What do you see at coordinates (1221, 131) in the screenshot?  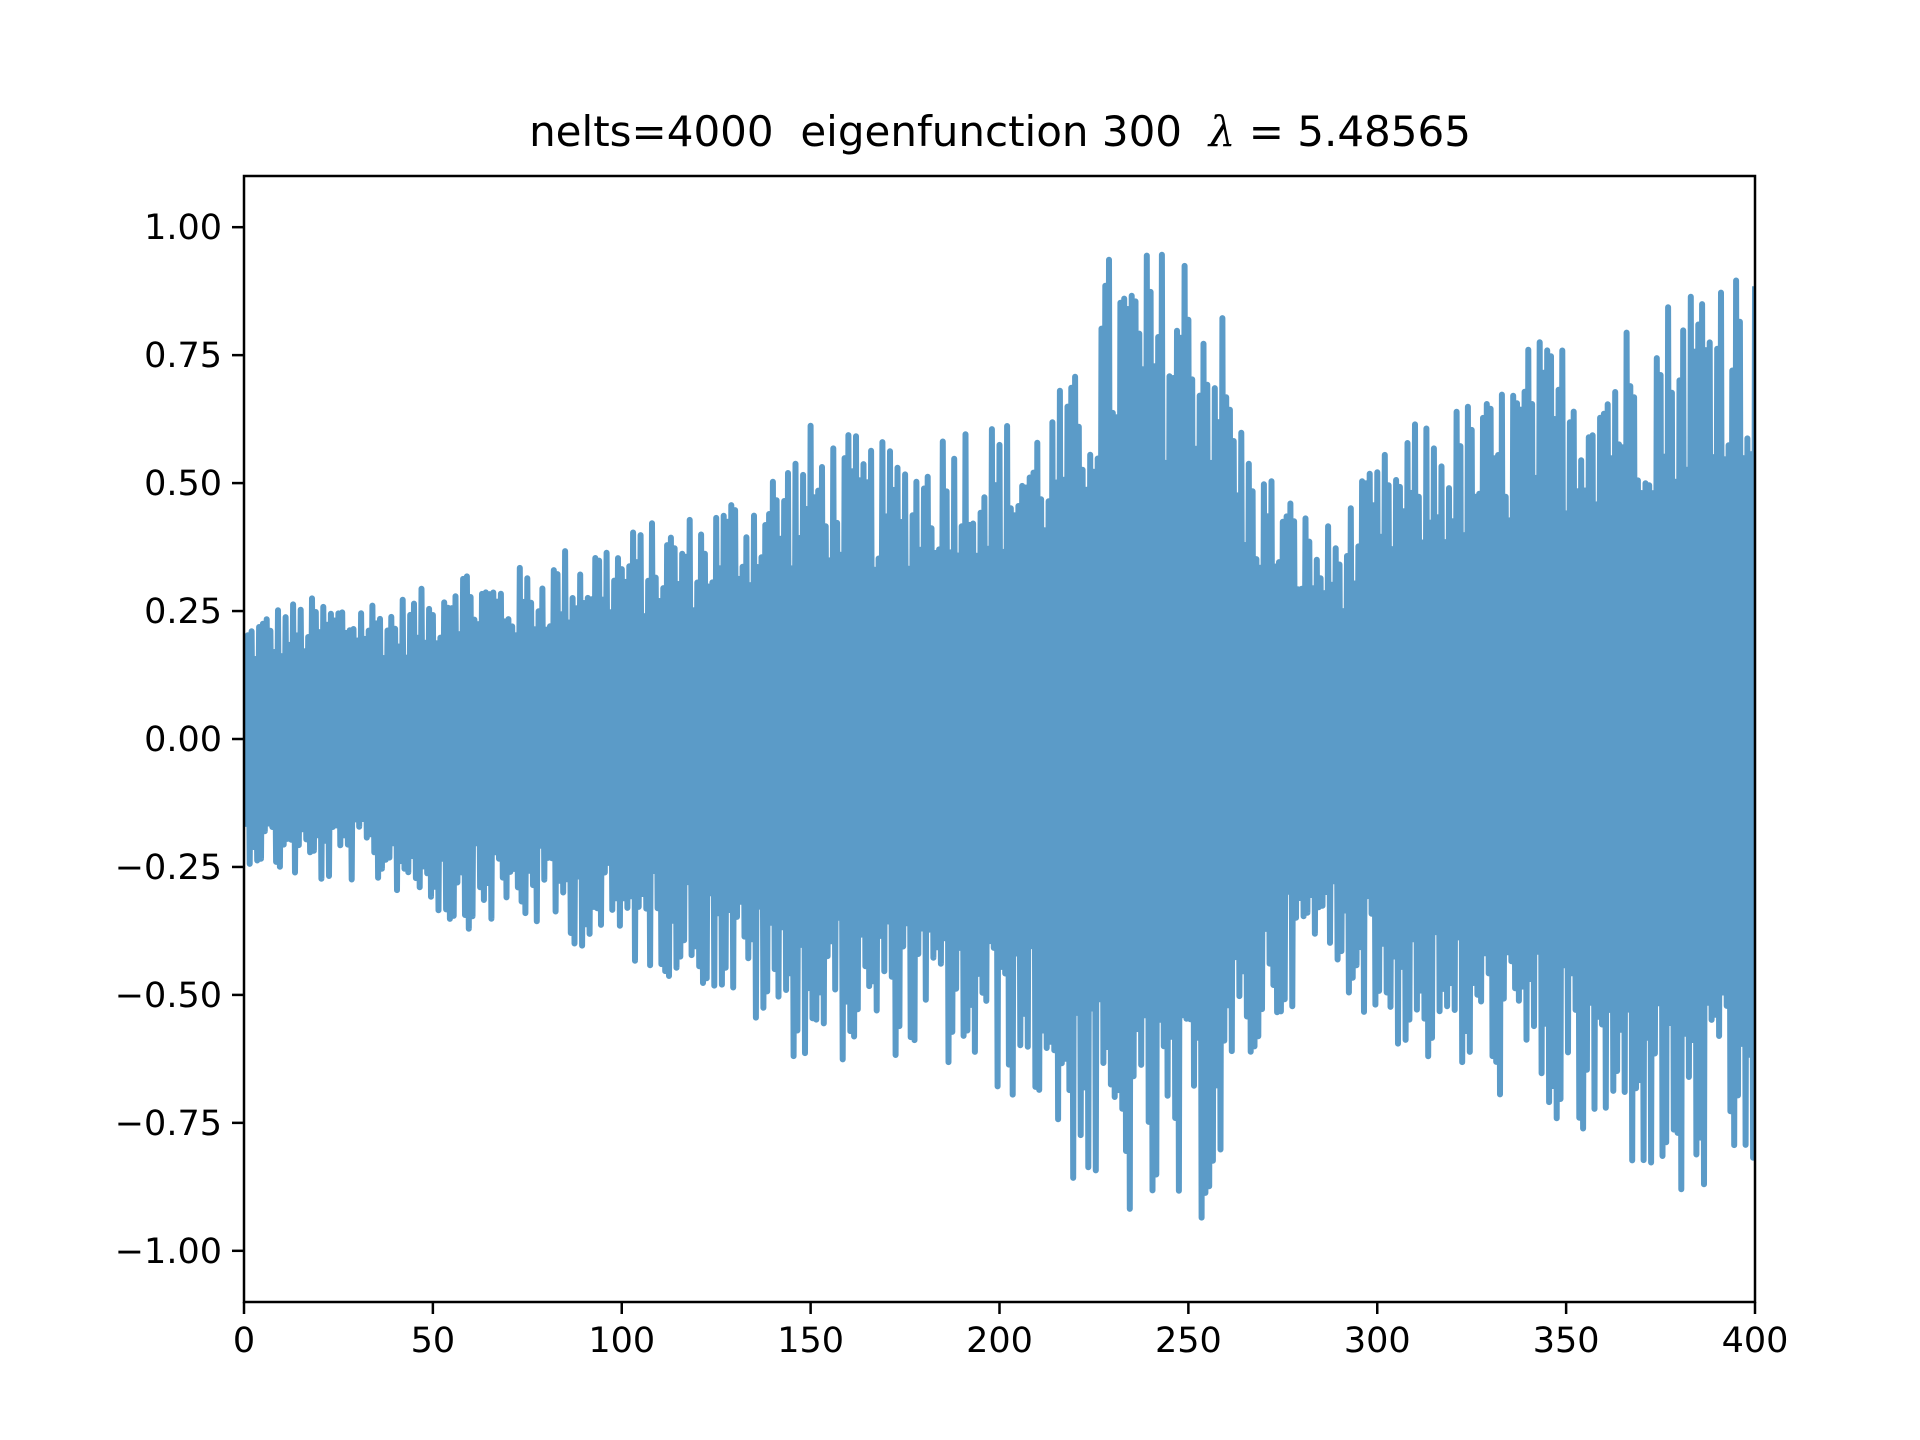 I see `title-lambda-symbol: λ` at bounding box center [1221, 131].